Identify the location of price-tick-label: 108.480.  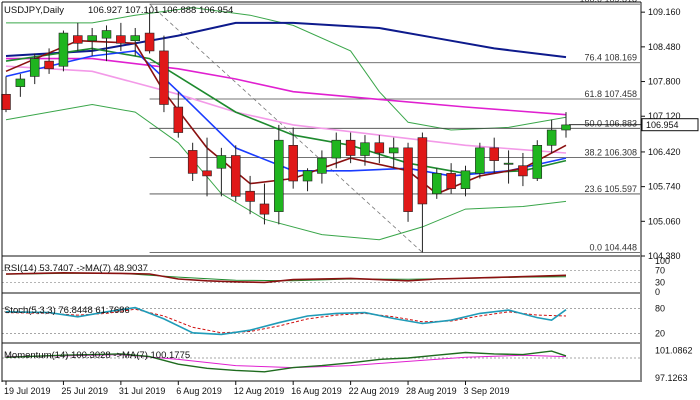
(664, 47).